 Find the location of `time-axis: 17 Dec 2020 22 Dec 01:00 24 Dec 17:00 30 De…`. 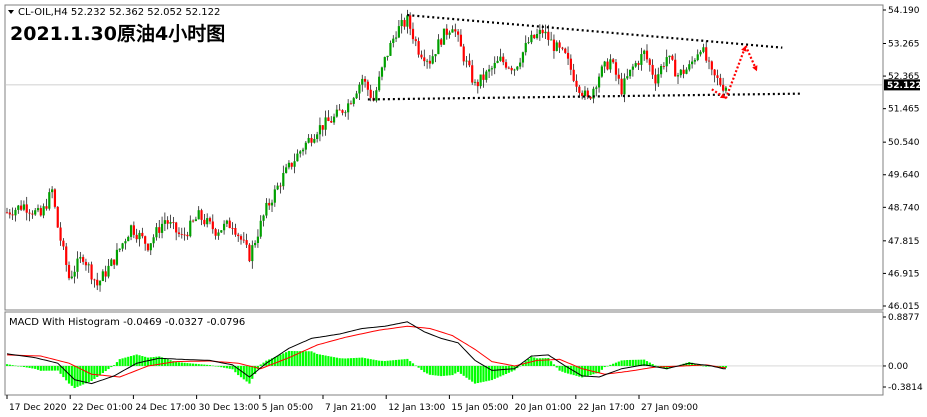

time-axis: 17 Dec 2020 22 Dec 01:00 24 Dec 17:00 30 De… is located at coordinates (352, 404).